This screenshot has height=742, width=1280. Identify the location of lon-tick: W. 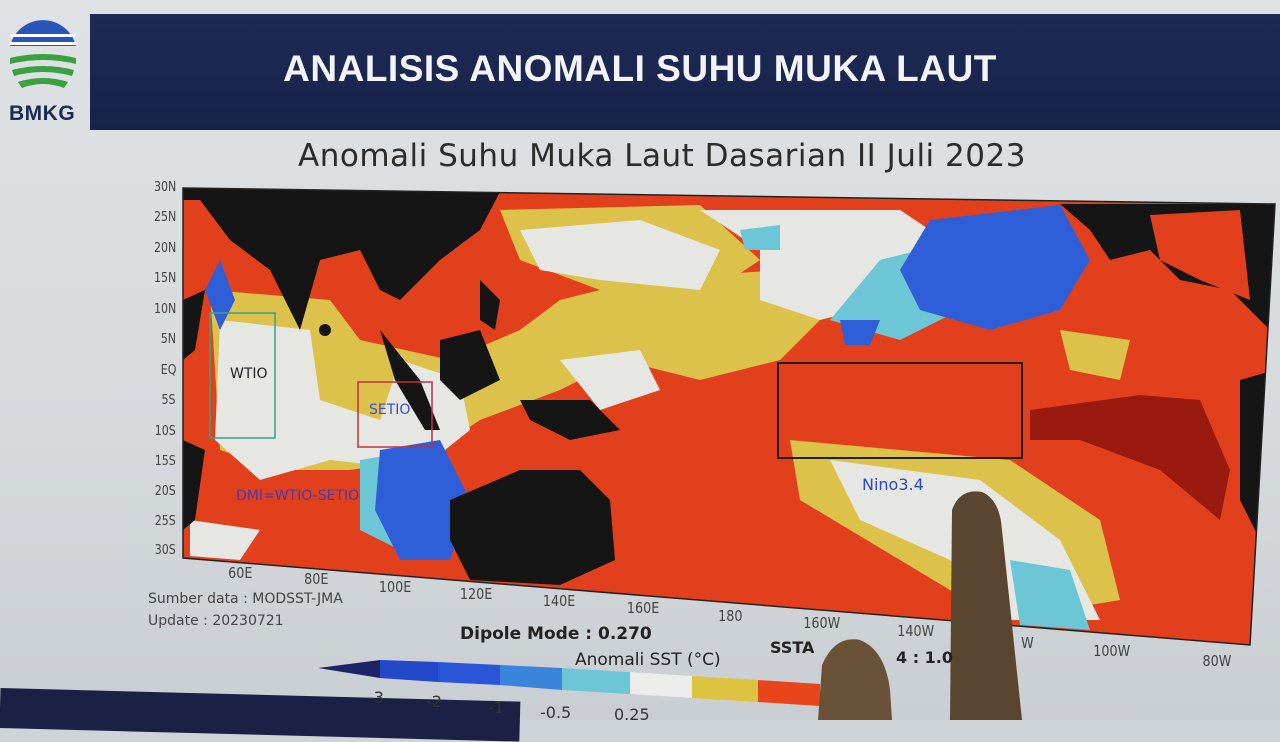
(1027, 643).